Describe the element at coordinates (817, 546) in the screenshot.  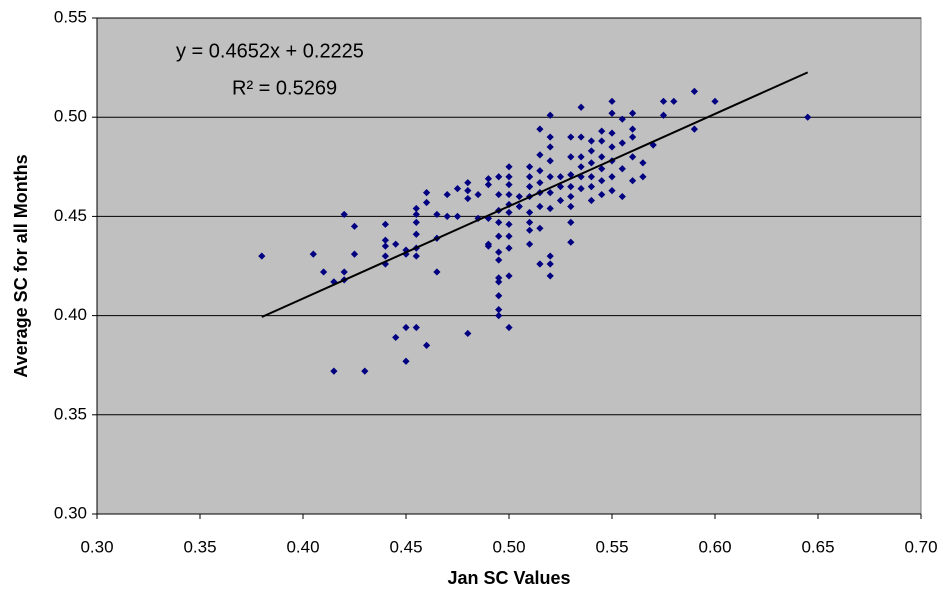
I see `x-tick-label: 0.65` at that location.